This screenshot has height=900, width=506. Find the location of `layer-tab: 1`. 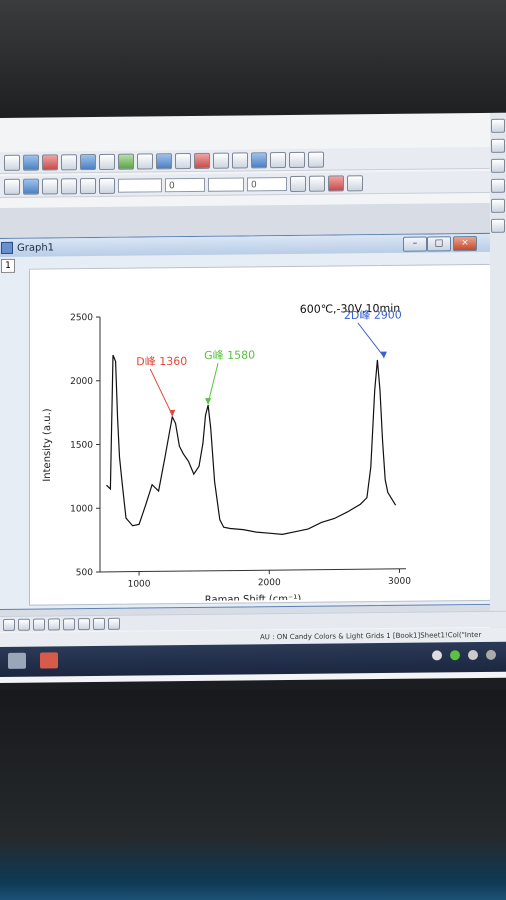

layer-tab: 1 is located at coordinates (8, 265).